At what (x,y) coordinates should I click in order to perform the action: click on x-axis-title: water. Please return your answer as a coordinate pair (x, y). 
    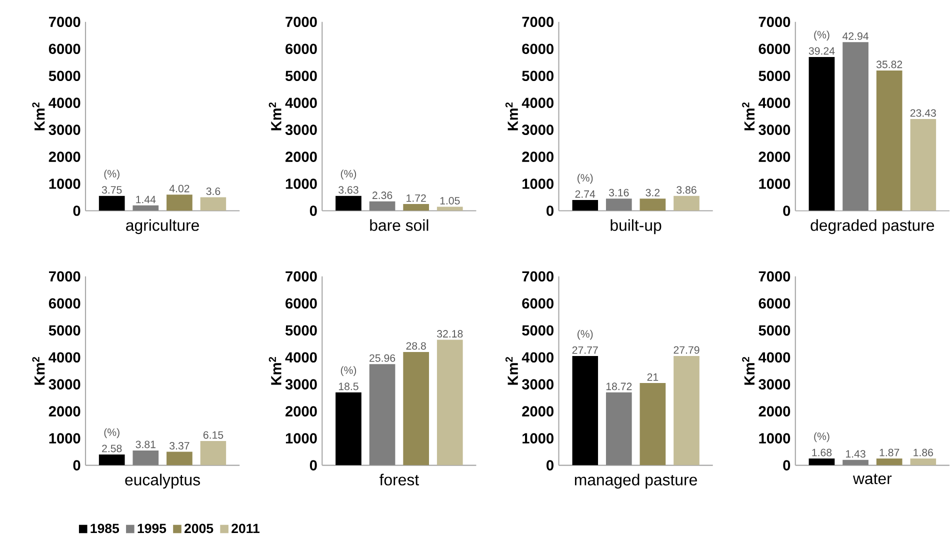
    Looking at the image, I should click on (872, 479).